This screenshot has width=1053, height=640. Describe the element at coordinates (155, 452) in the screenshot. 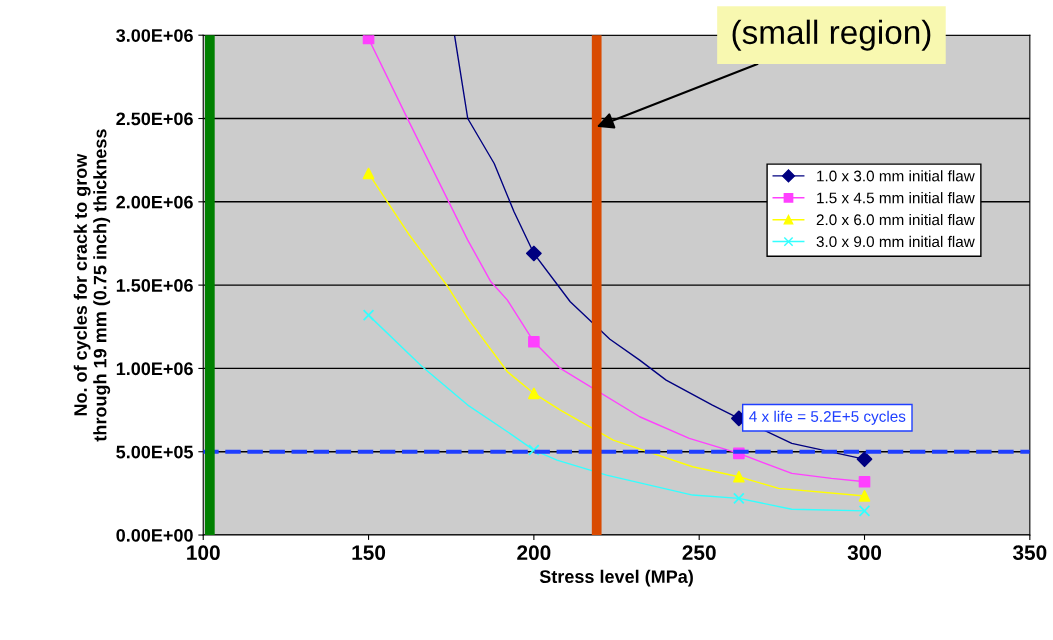

I see `y-tick-label: 5.00E+05` at that location.